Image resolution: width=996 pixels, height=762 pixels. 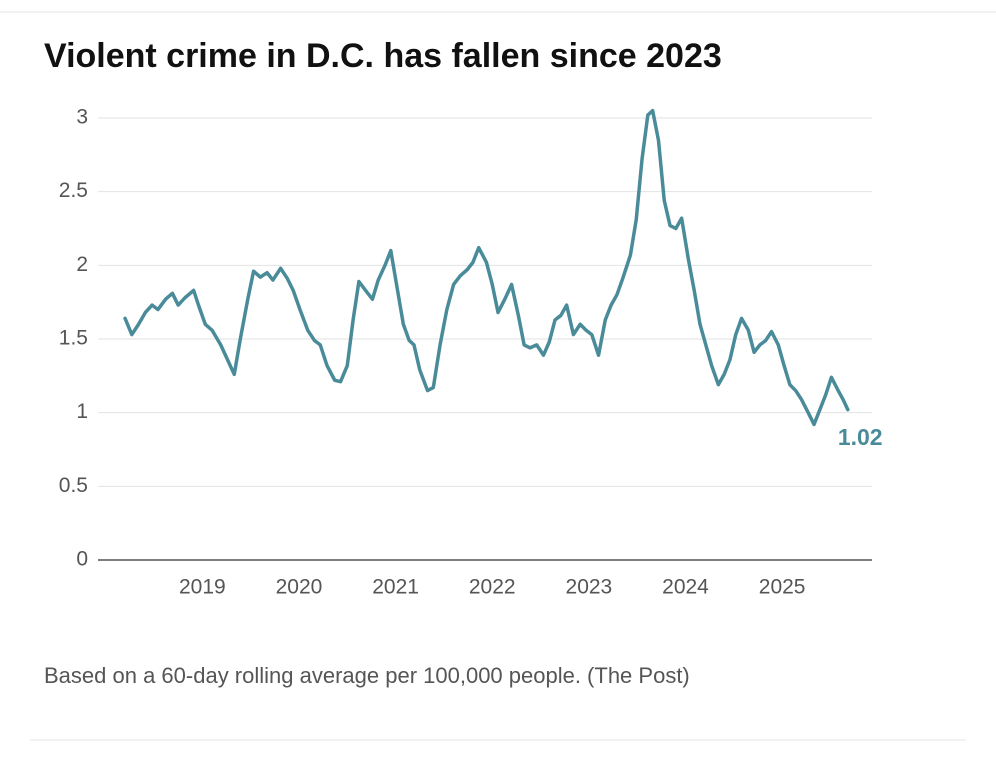 What do you see at coordinates (589, 587) in the screenshot?
I see `x-tick-label: 2023` at bounding box center [589, 587].